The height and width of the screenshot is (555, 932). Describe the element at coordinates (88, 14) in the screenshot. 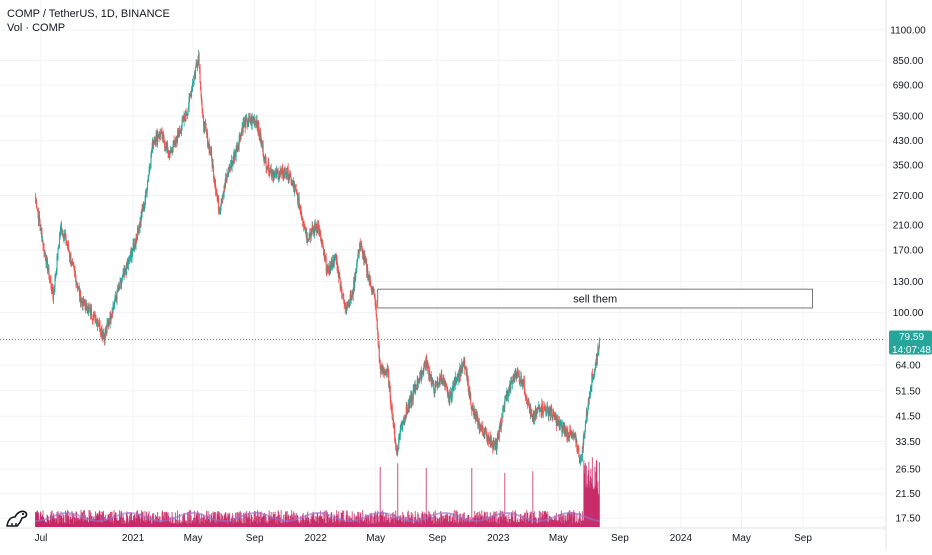

I see `symbol-title: COMP / TetherUS, 1D, BINANCE` at that location.